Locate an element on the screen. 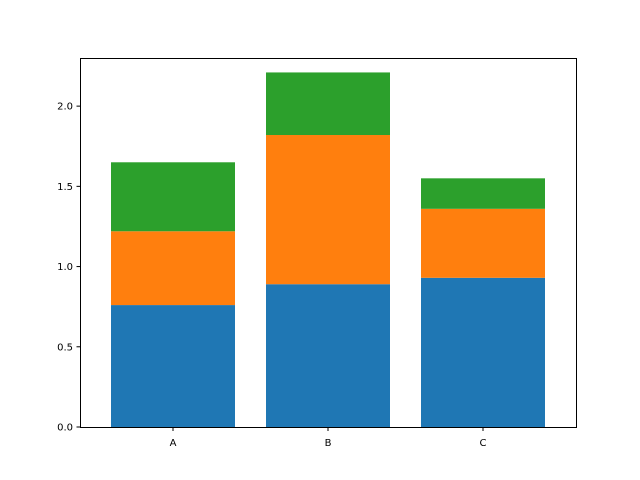 The width and height of the screenshot is (640, 480). y-tick-label: 2.0 is located at coordinates (65, 107).